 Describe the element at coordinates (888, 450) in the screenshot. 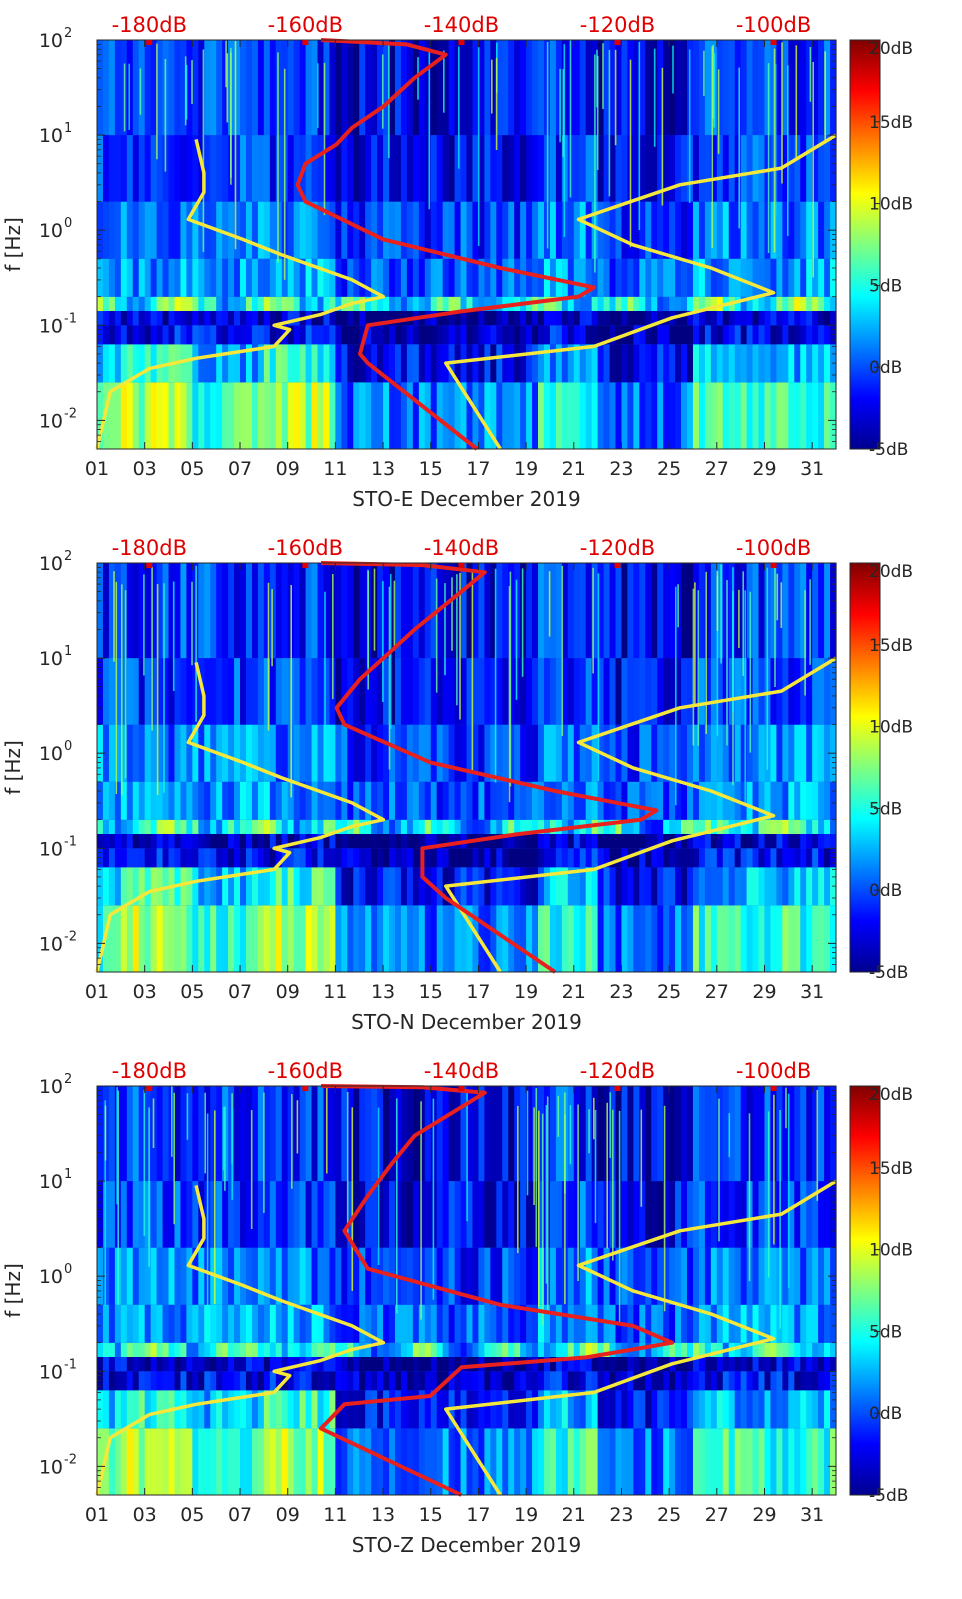

I see `colorbar-tick-label: -5dB` at that location.